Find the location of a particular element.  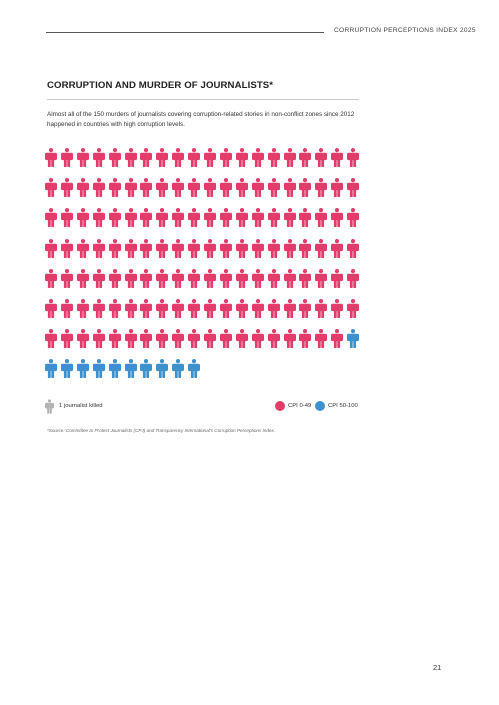

legend-item-label: CPI 0-49 is located at coordinates (300, 406).